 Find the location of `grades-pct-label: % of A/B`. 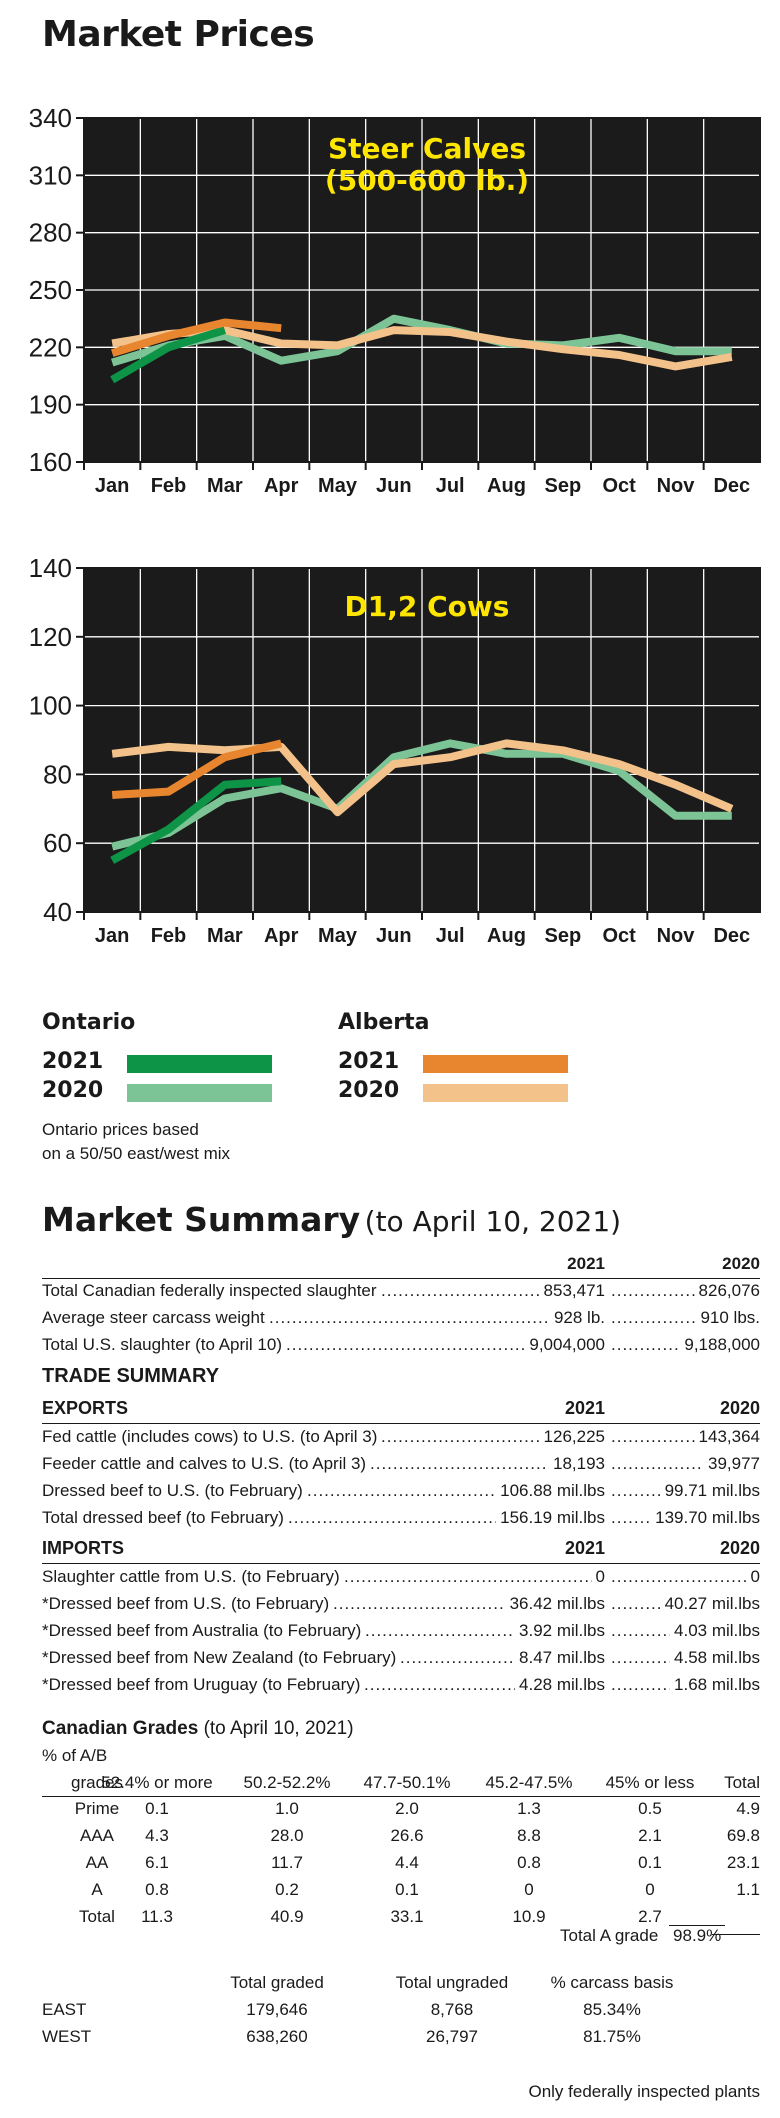

grades-pct-label: % of A/B is located at coordinates (75, 1755).